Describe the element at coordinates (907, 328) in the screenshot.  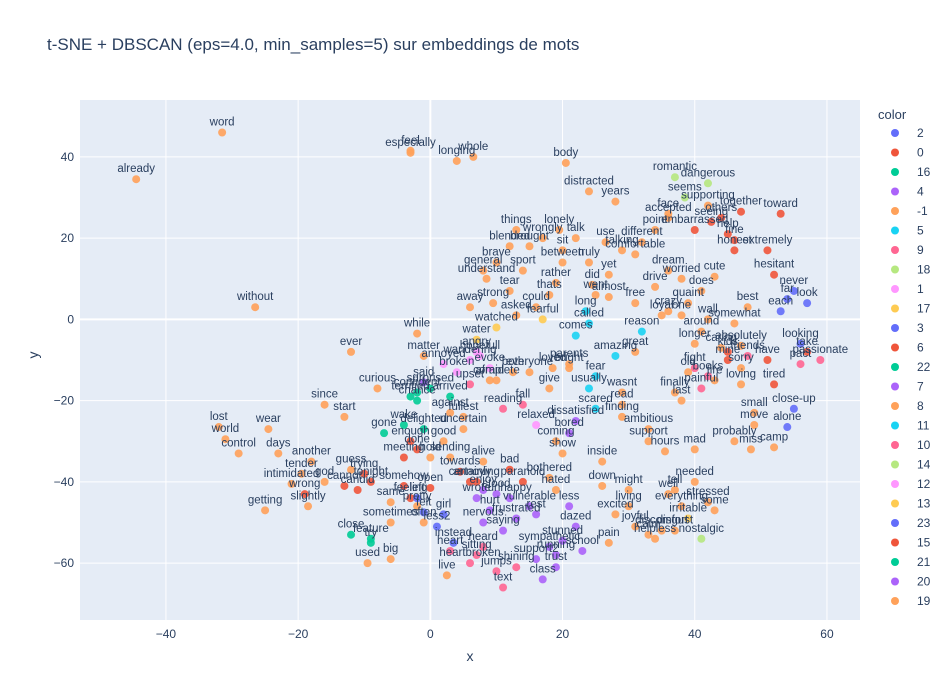
I see `legend-item: 3` at that location.